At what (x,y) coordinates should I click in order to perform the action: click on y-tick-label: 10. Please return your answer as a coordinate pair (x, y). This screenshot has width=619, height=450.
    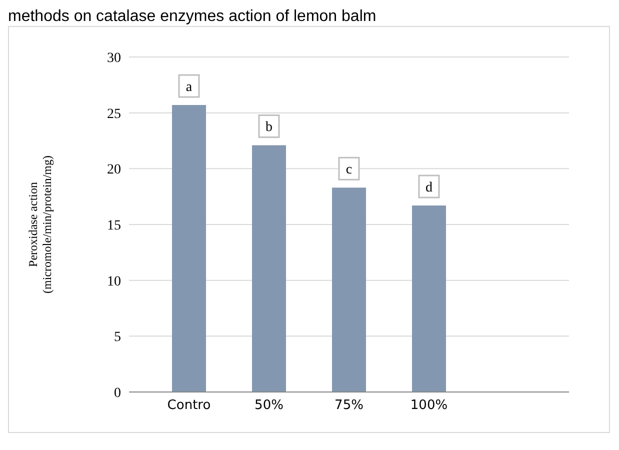
    Looking at the image, I should click on (114, 282).